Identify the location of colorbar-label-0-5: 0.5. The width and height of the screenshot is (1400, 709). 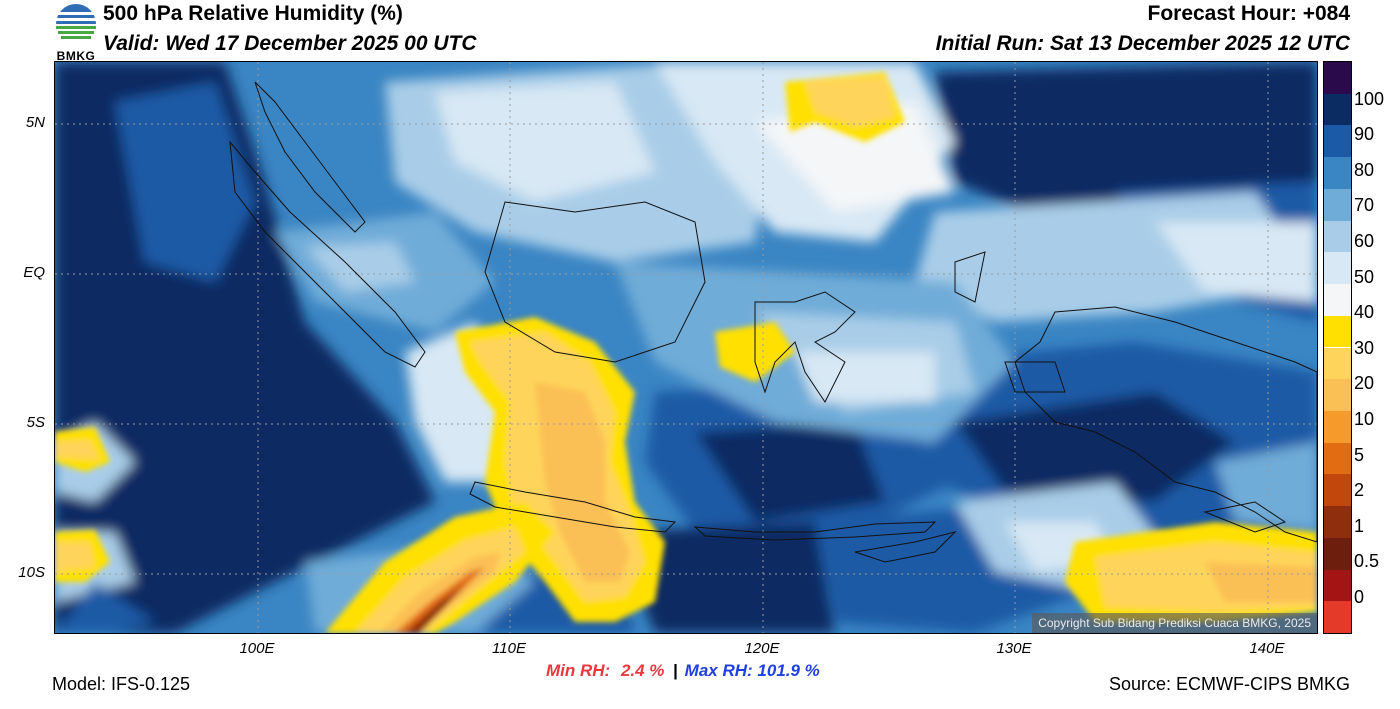
(1367, 561).